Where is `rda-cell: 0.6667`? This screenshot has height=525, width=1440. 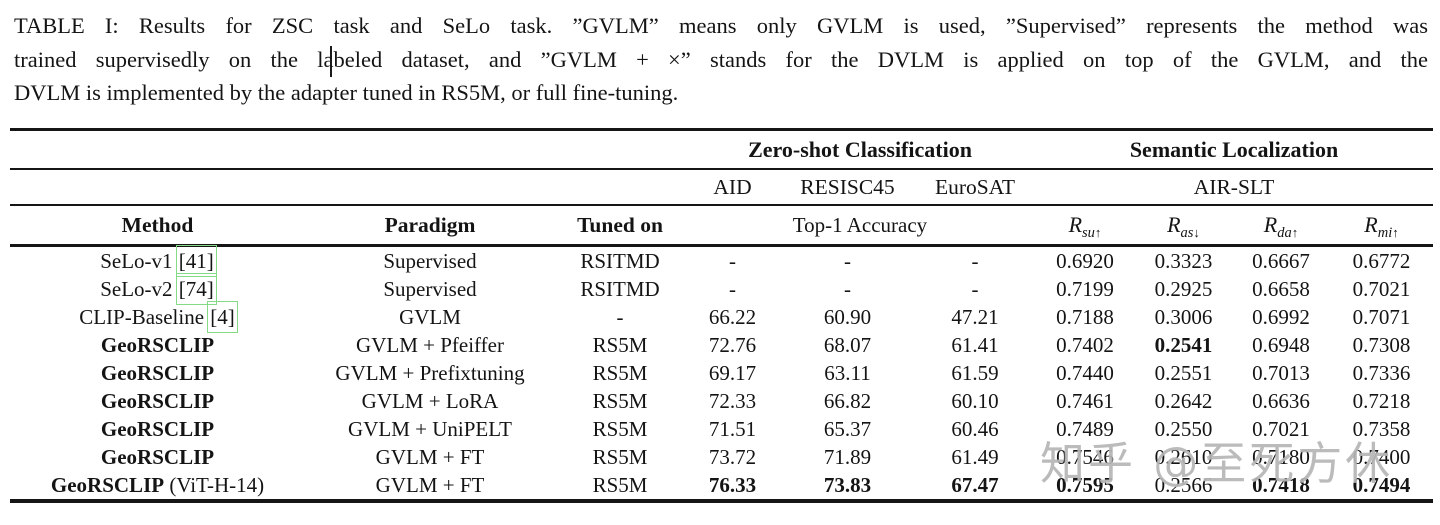 rda-cell: 0.6667 is located at coordinates (1281, 260).